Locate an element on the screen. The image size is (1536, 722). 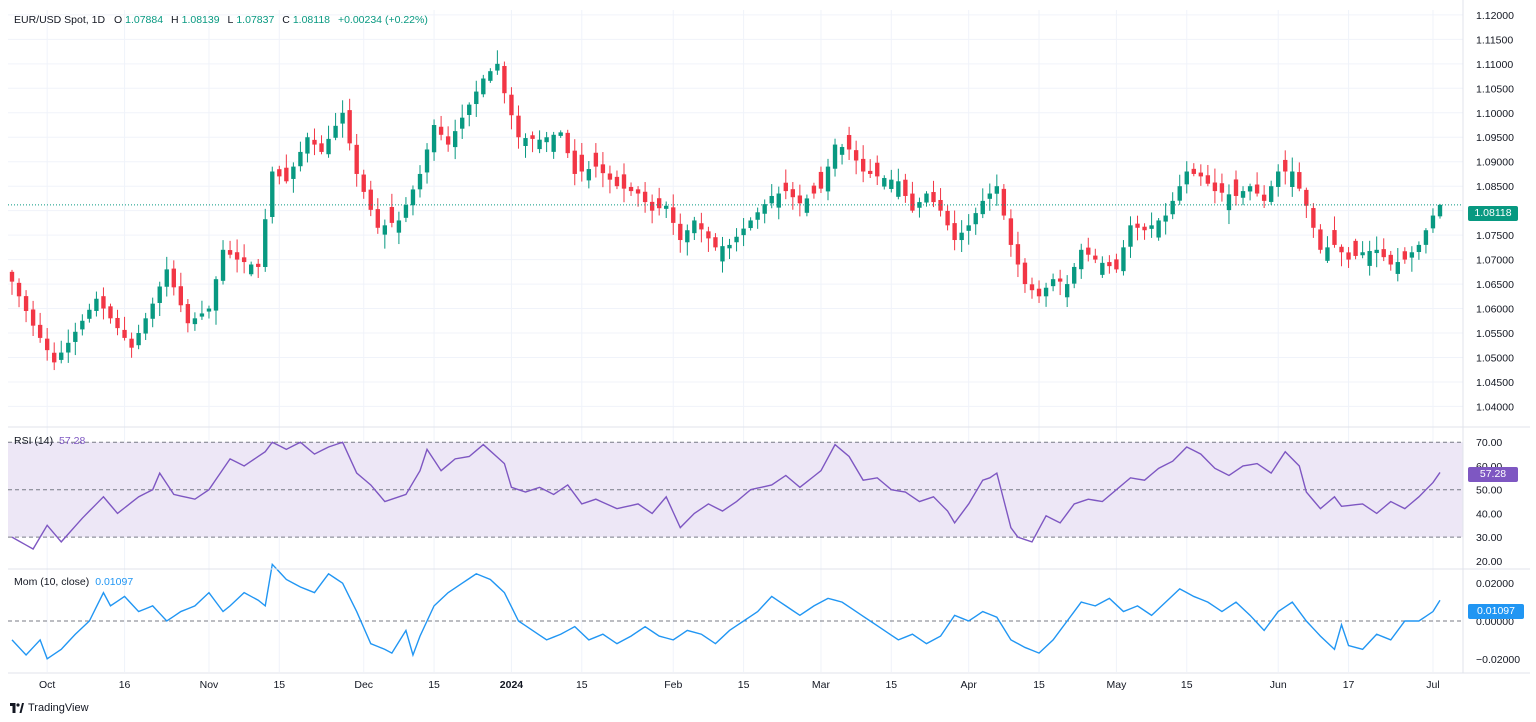
price-tick-label: 1.09500 is located at coordinates (1495, 138).